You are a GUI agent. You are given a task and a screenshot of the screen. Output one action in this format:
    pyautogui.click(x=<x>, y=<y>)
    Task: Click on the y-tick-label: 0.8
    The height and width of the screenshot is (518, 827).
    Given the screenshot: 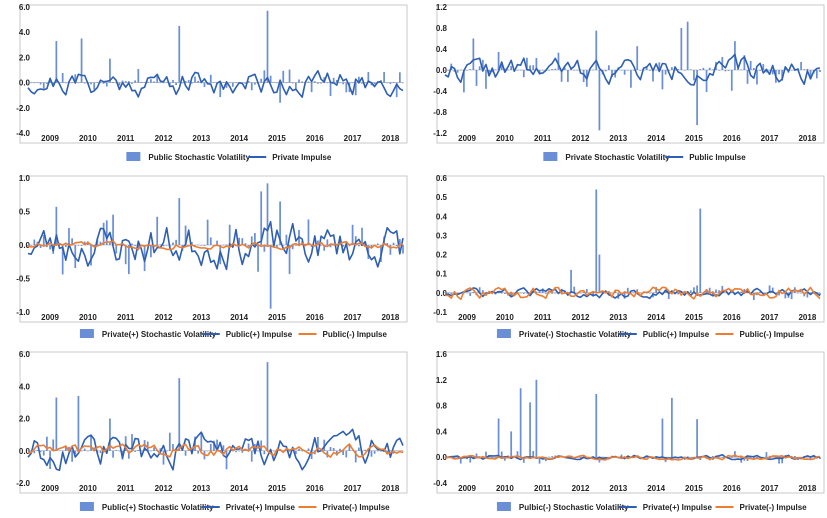 What is the action you would take?
    pyautogui.click(x=442, y=406)
    